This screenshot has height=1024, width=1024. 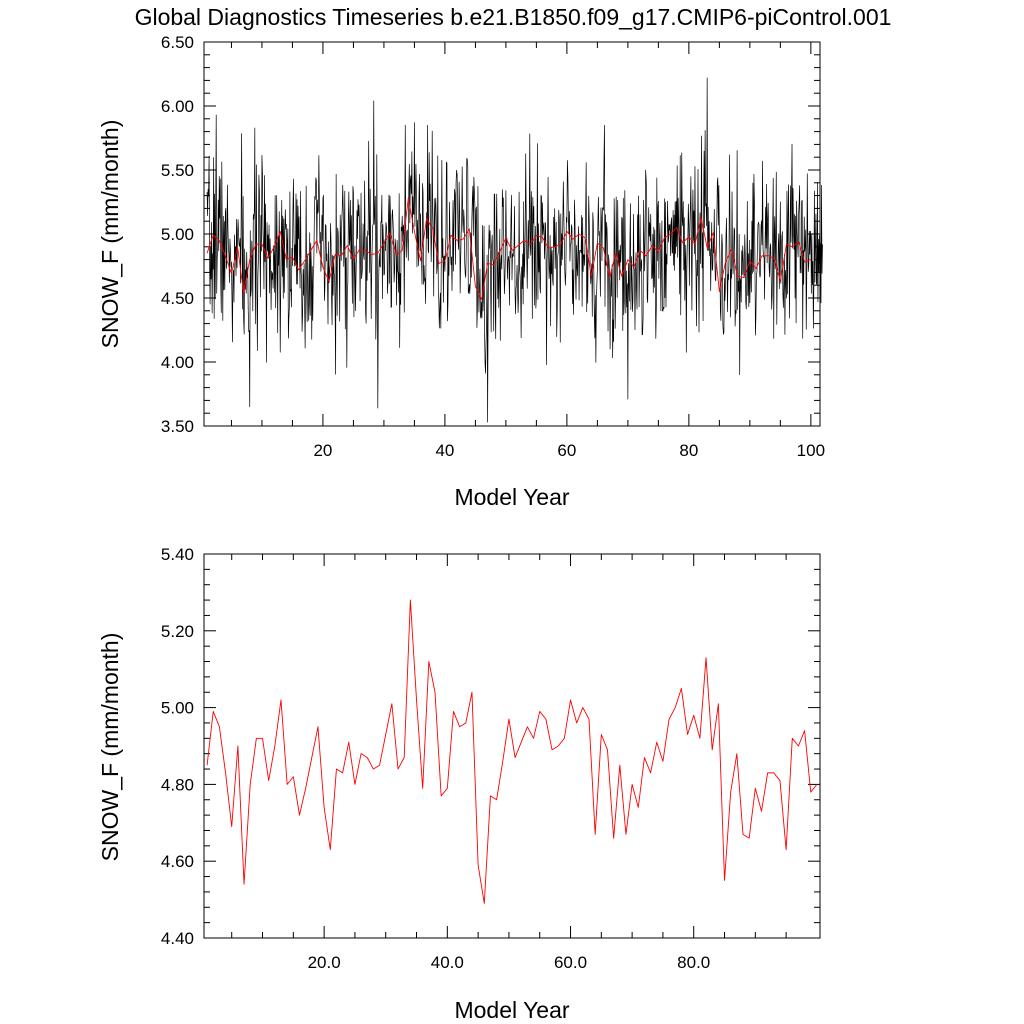 I want to click on top-y-axis-label: SNOW_F (mm/month), so click(x=110, y=234).